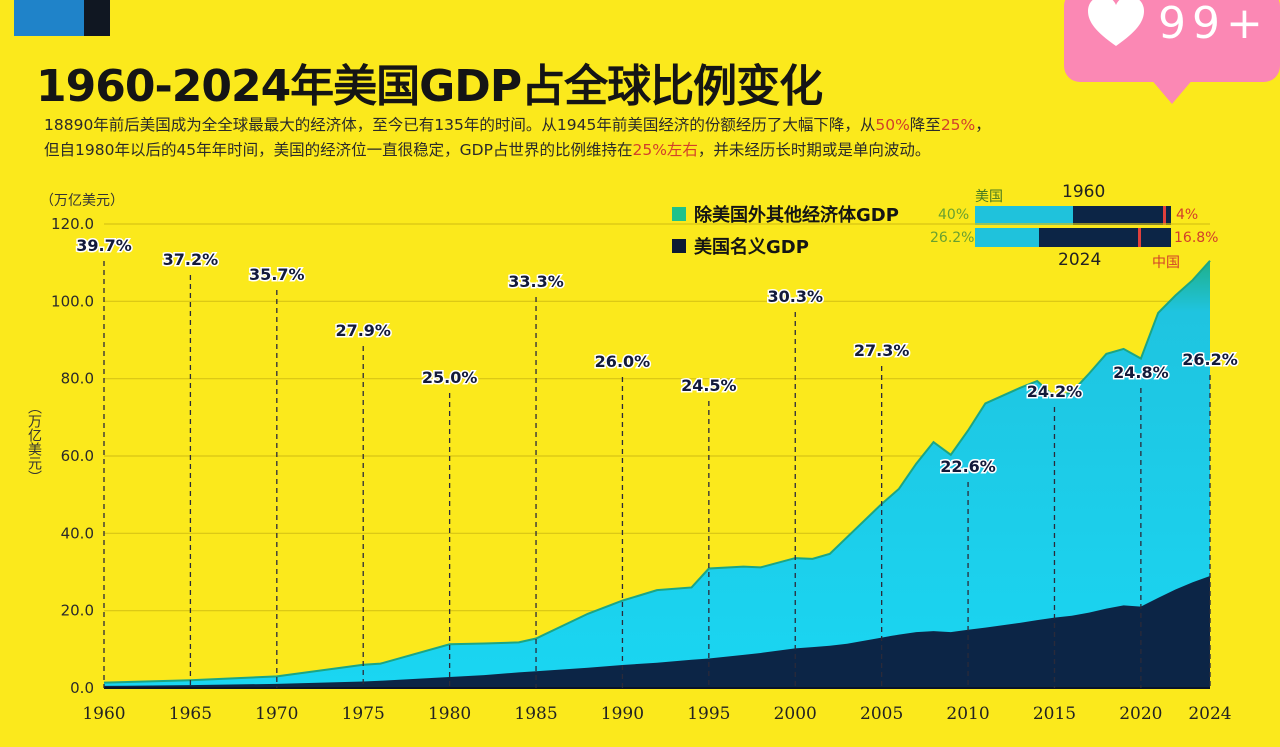 This screenshot has height=747, width=1280. Describe the element at coordinates (277, 274) in the screenshot. I see `annotation-share-label: 35.7%` at that location.